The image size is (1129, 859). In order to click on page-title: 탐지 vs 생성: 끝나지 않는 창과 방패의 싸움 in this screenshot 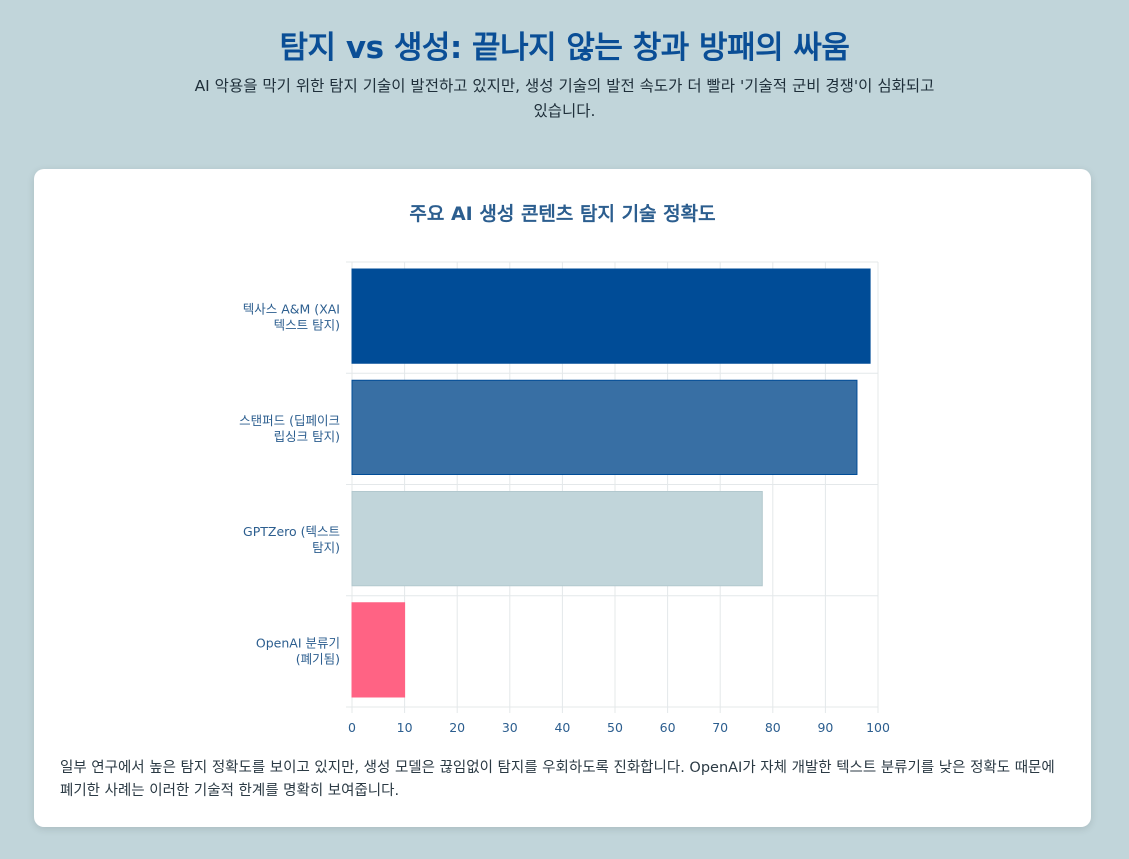, I will do `click(564, 48)`.